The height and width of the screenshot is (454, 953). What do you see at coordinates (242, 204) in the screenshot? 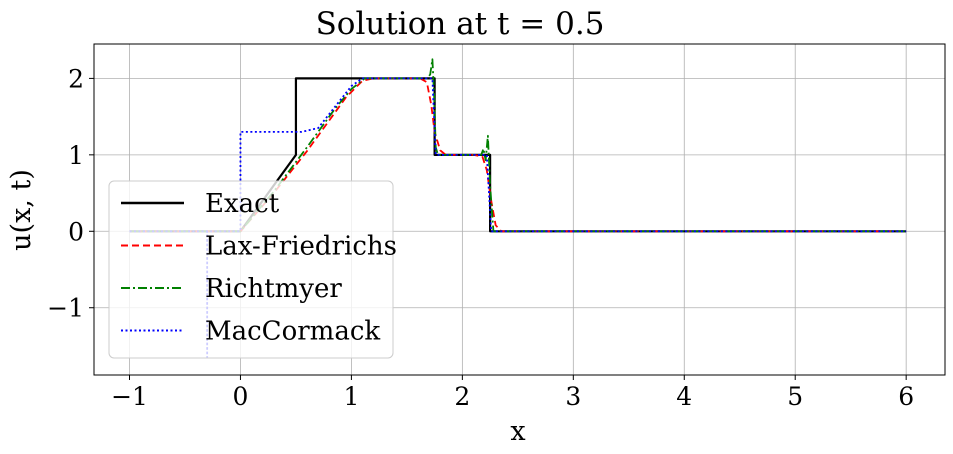
I see `legend-label: Exact` at bounding box center [242, 204].